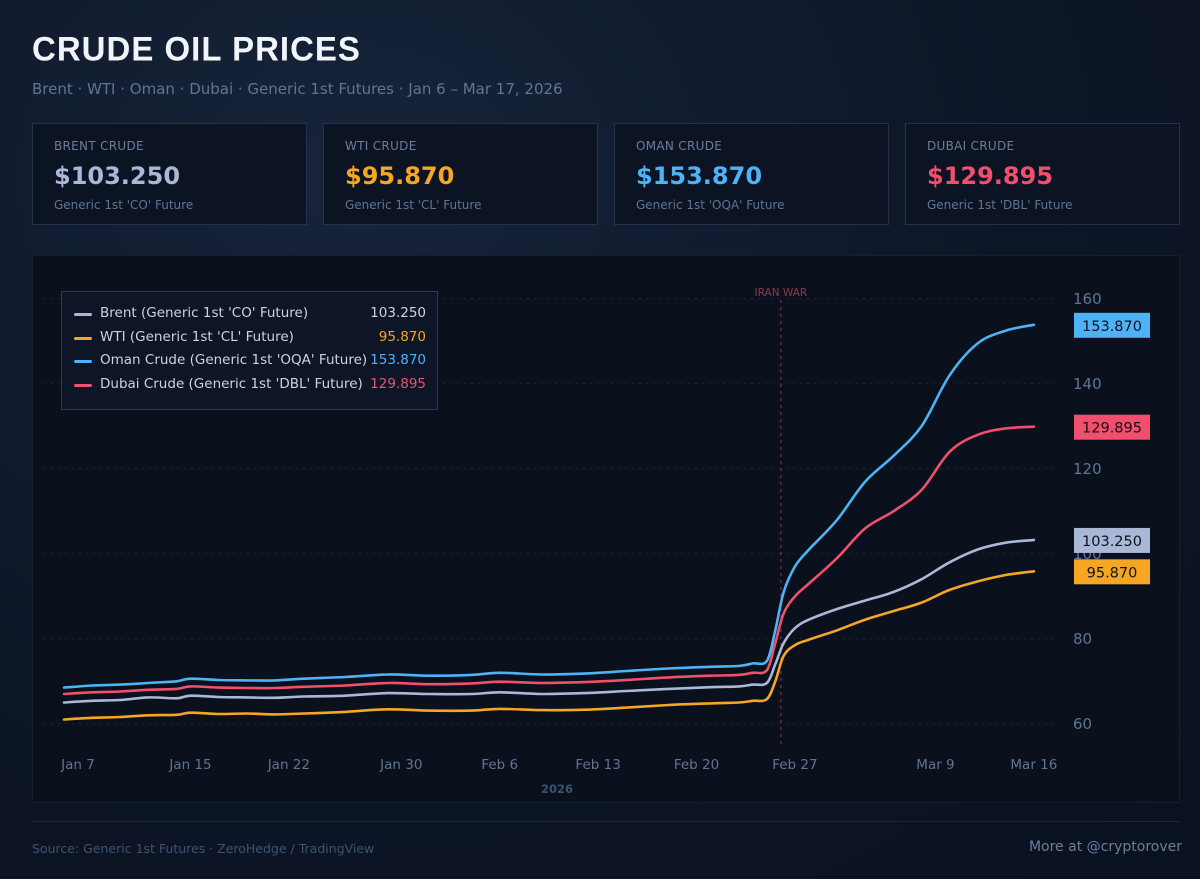 This screenshot has height=879, width=1200. Describe the element at coordinates (124, 205) in the screenshot. I see `card-sub: Generic 1st 'CO' Future` at that location.